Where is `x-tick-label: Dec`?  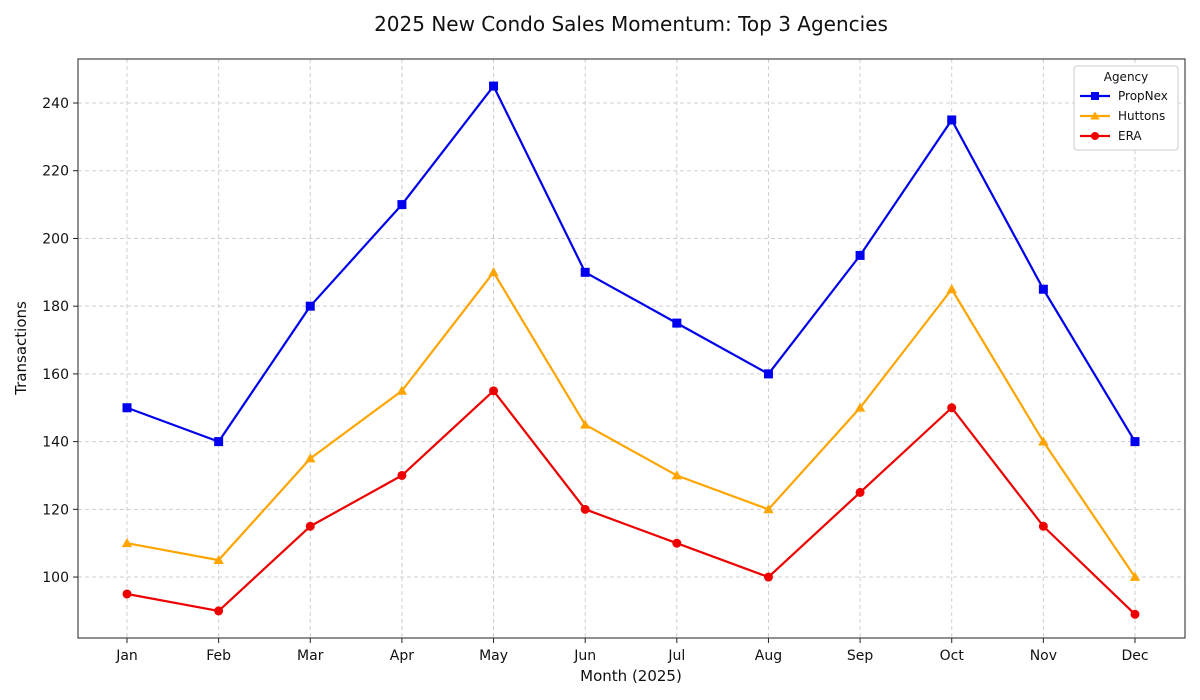 x-tick-label: Dec is located at coordinates (1134, 656).